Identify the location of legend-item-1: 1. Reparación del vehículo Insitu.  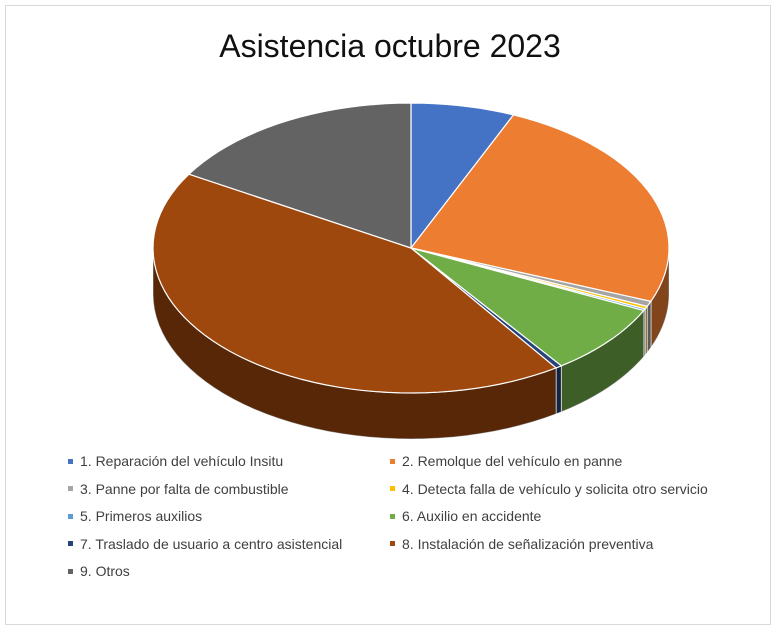
(175, 461).